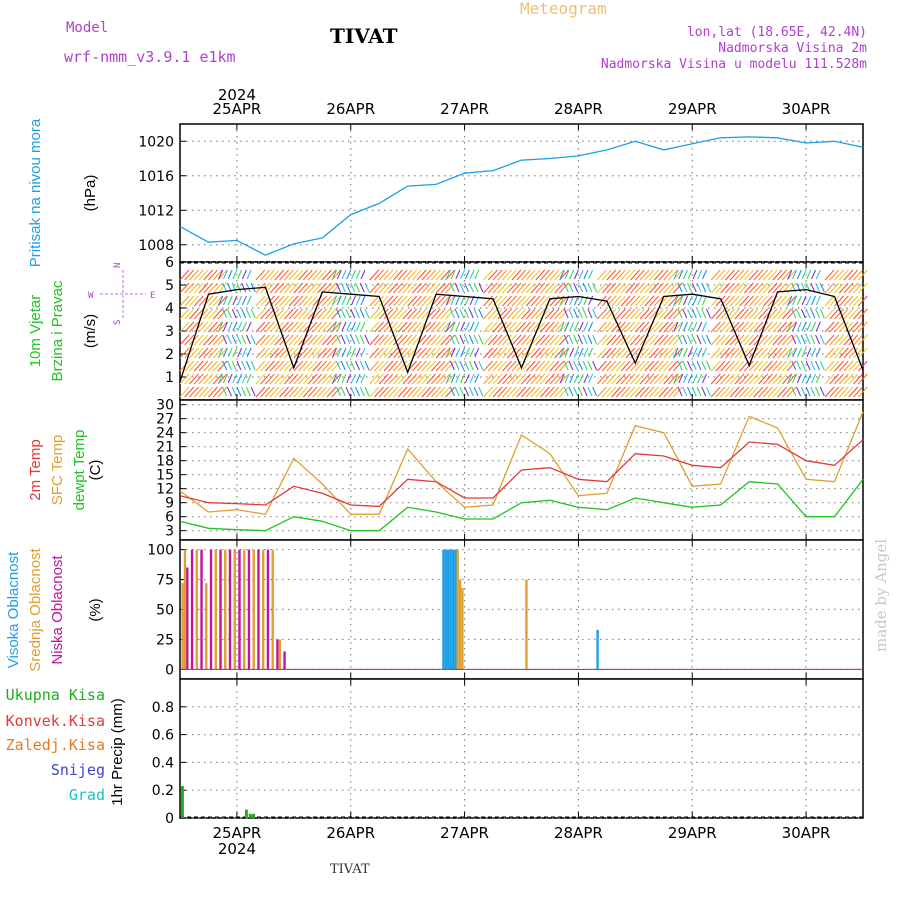 This screenshot has width=900, height=900. What do you see at coordinates (156, 211) in the screenshot?
I see `y-tick-label: 1012` at bounding box center [156, 211].